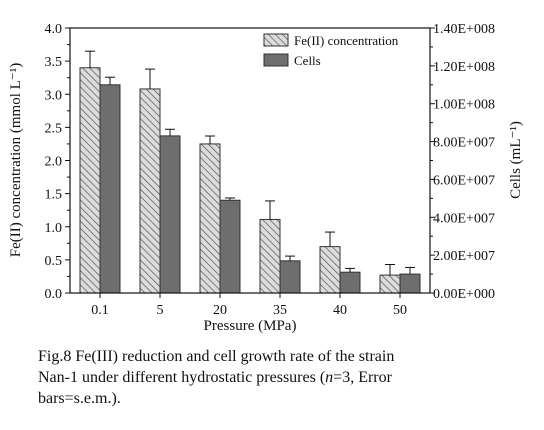 The image size is (544, 430). Describe the element at coordinates (516, 160) in the screenshot. I see `y2-axis-title: Cells (mL⁻¹)` at that location.